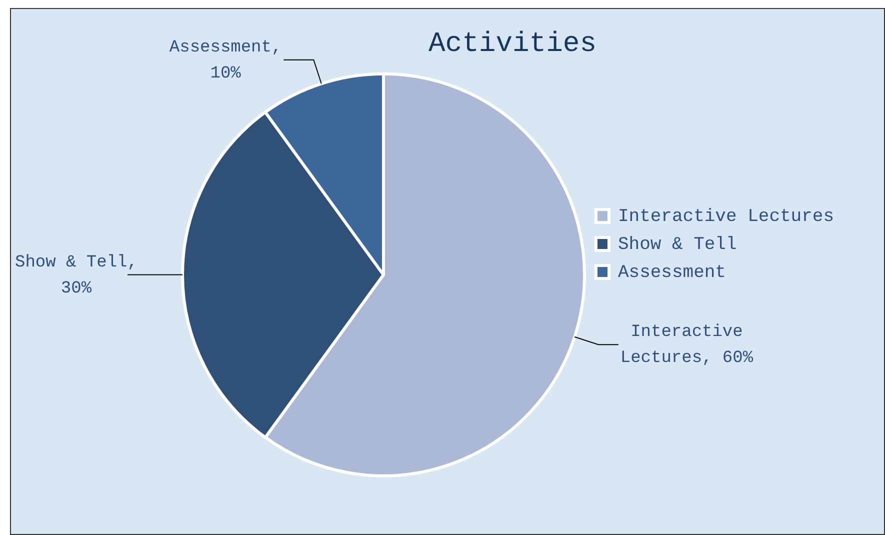  Describe the element at coordinates (726, 216) in the screenshot. I see `legend-label: Interactive Lectures` at that location.